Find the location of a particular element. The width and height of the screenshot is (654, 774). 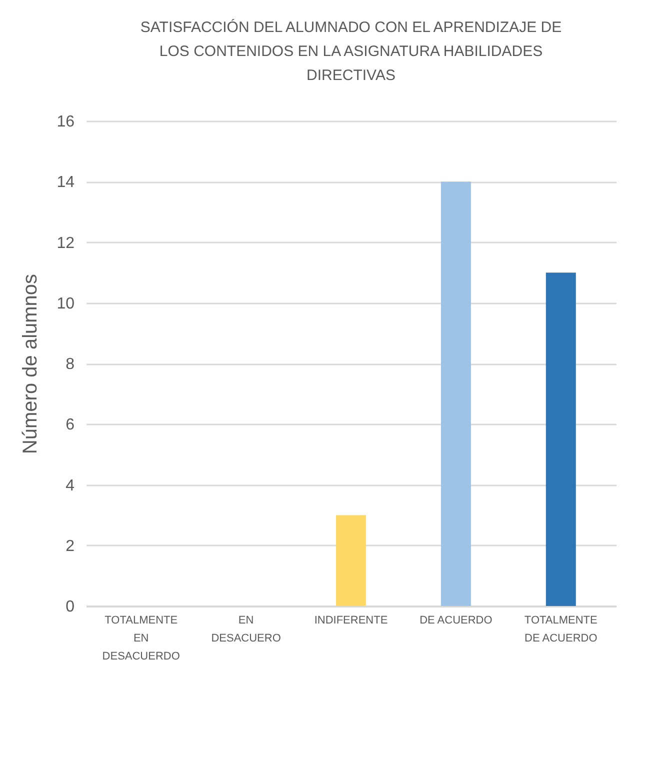

x-tick-label: TOTALMENTE EN DESACUERDO is located at coordinates (141, 638).